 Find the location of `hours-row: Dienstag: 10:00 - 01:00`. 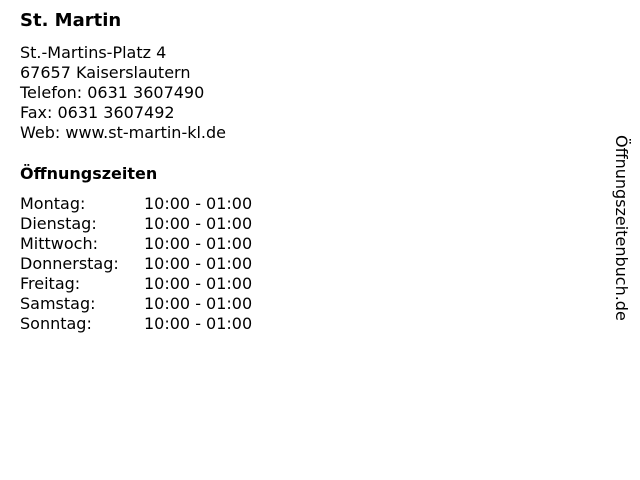

hours-row: Dienstag: 10:00 - 01:00 is located at coordinates (136, 224).